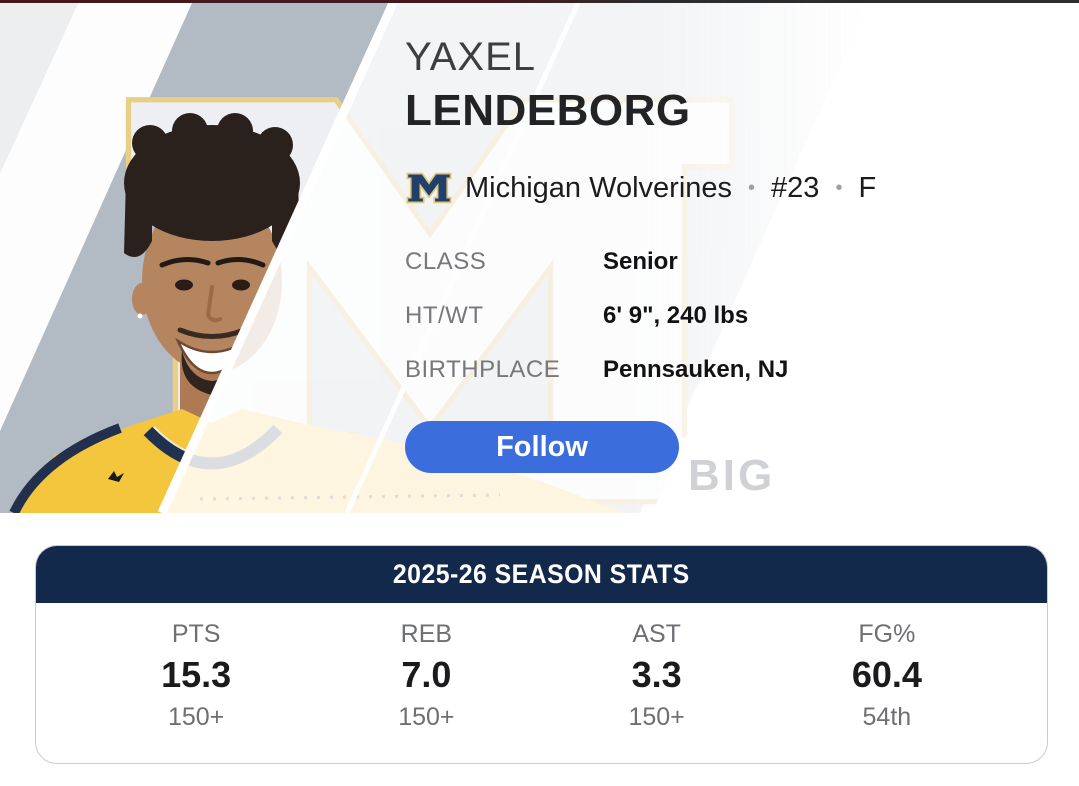  Describe the element at coordinates (795, 187) in the screenshot. I see `jersey-number: #23` at that location.